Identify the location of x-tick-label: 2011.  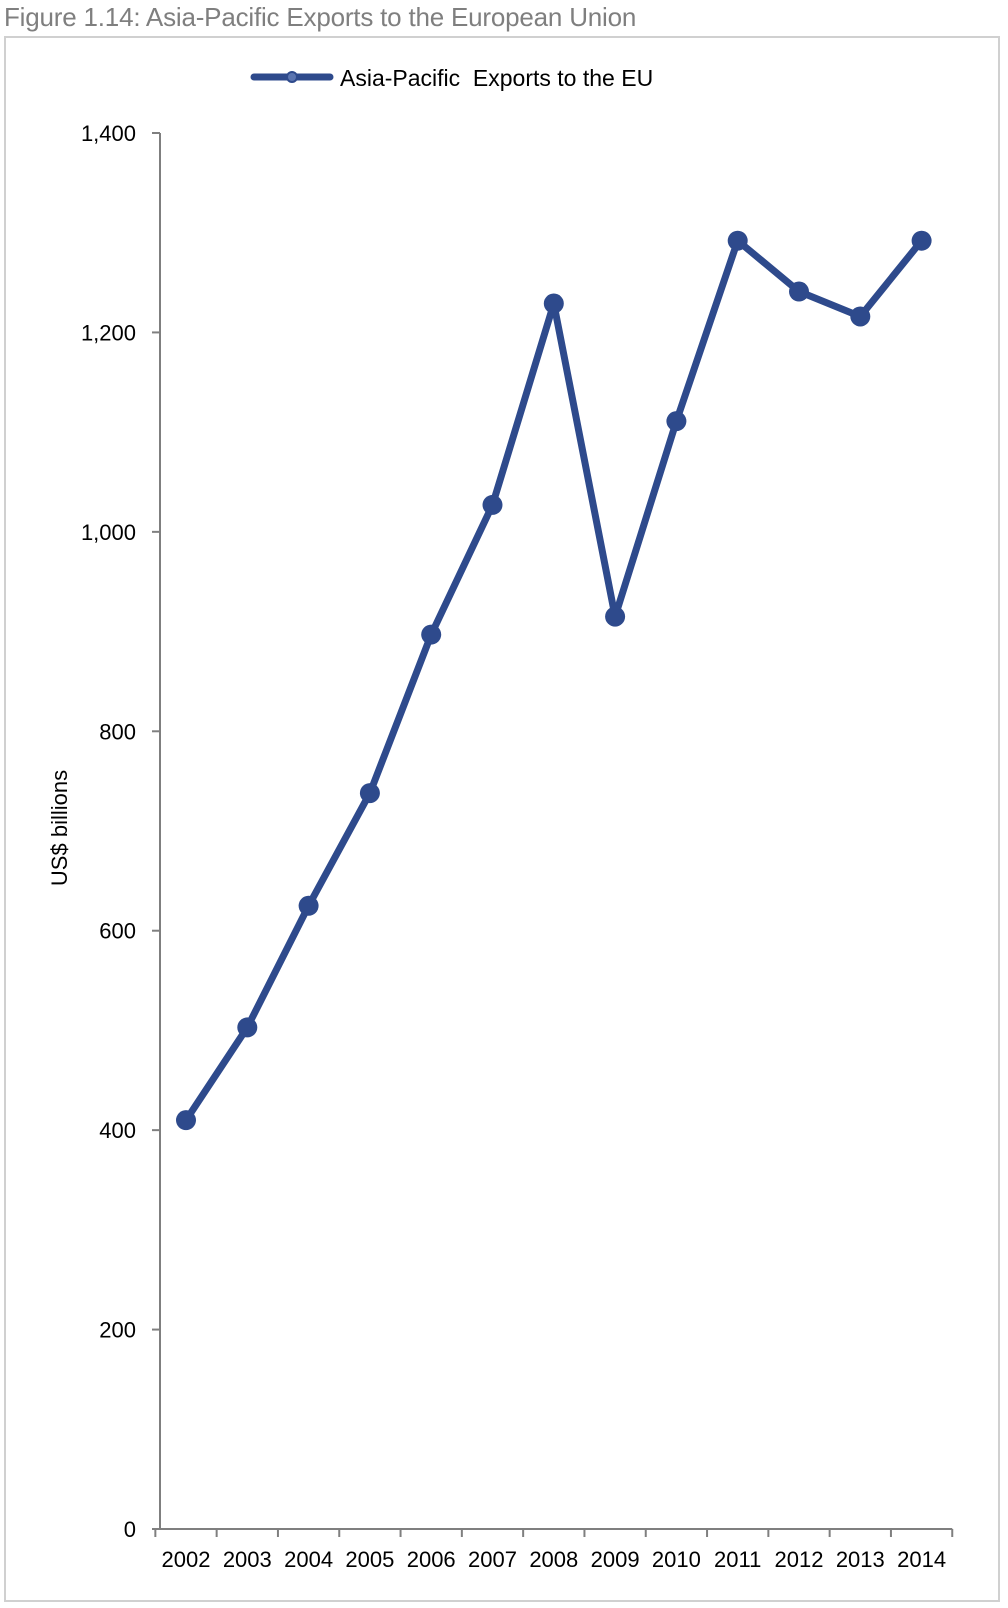
(737, 1559).